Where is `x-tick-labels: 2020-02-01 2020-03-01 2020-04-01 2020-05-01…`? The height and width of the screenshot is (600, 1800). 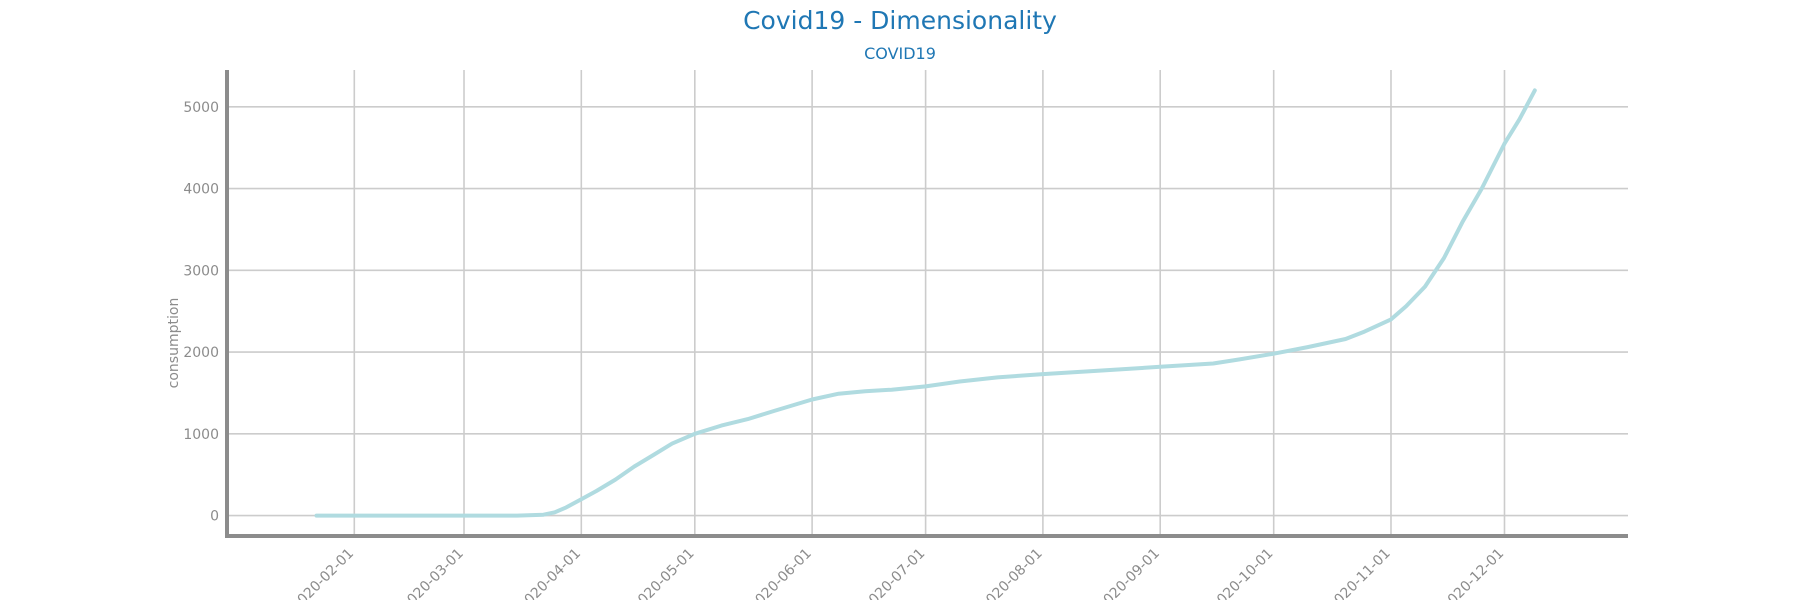 x-tick-labels: 2020-02-01 2020-03-01 2020-04-01 2020-05-01… is located at coordinates (897, 573).